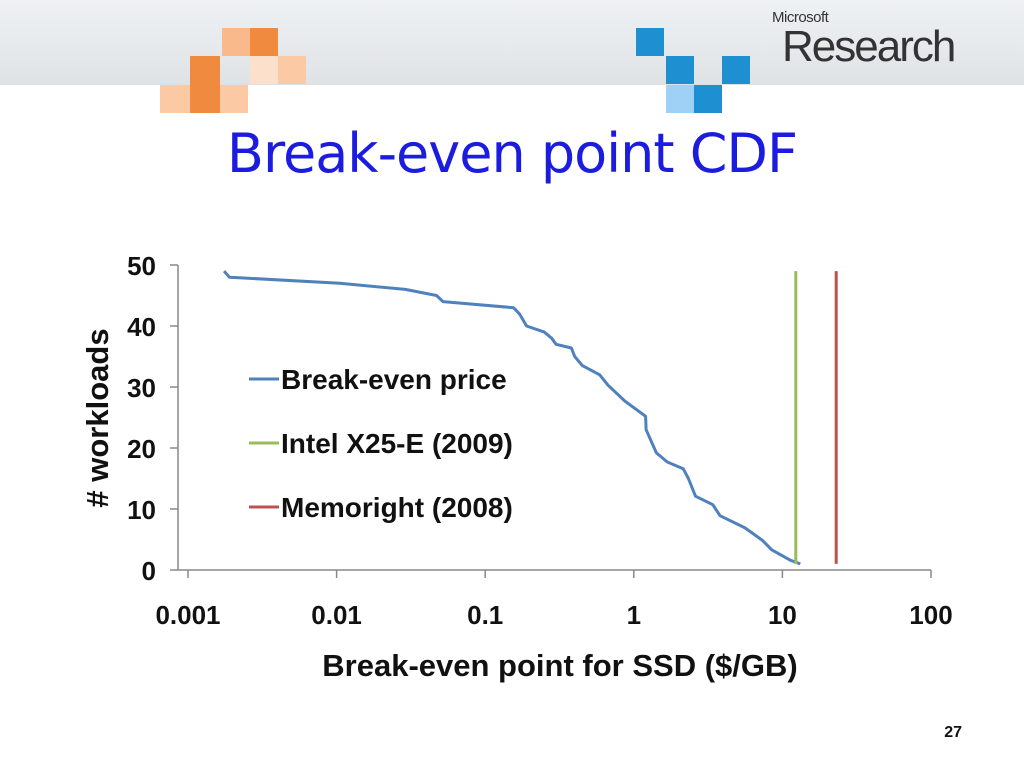  Describe the element at coordinates (141, 388) in the screenshot. I see `y-tick-label: 30` at that location.